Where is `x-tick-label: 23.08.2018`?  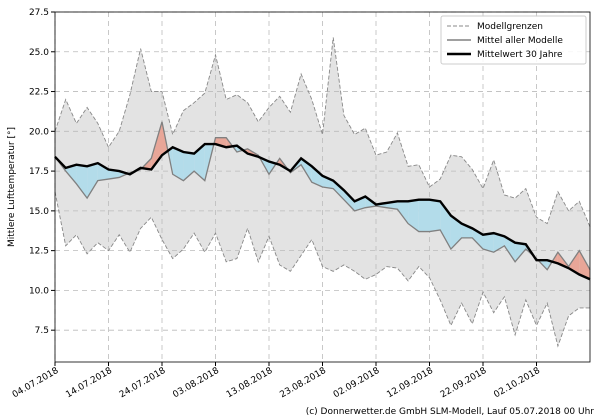 x-tick-label: 23.08.2018 is located at coordinates (303, 383).